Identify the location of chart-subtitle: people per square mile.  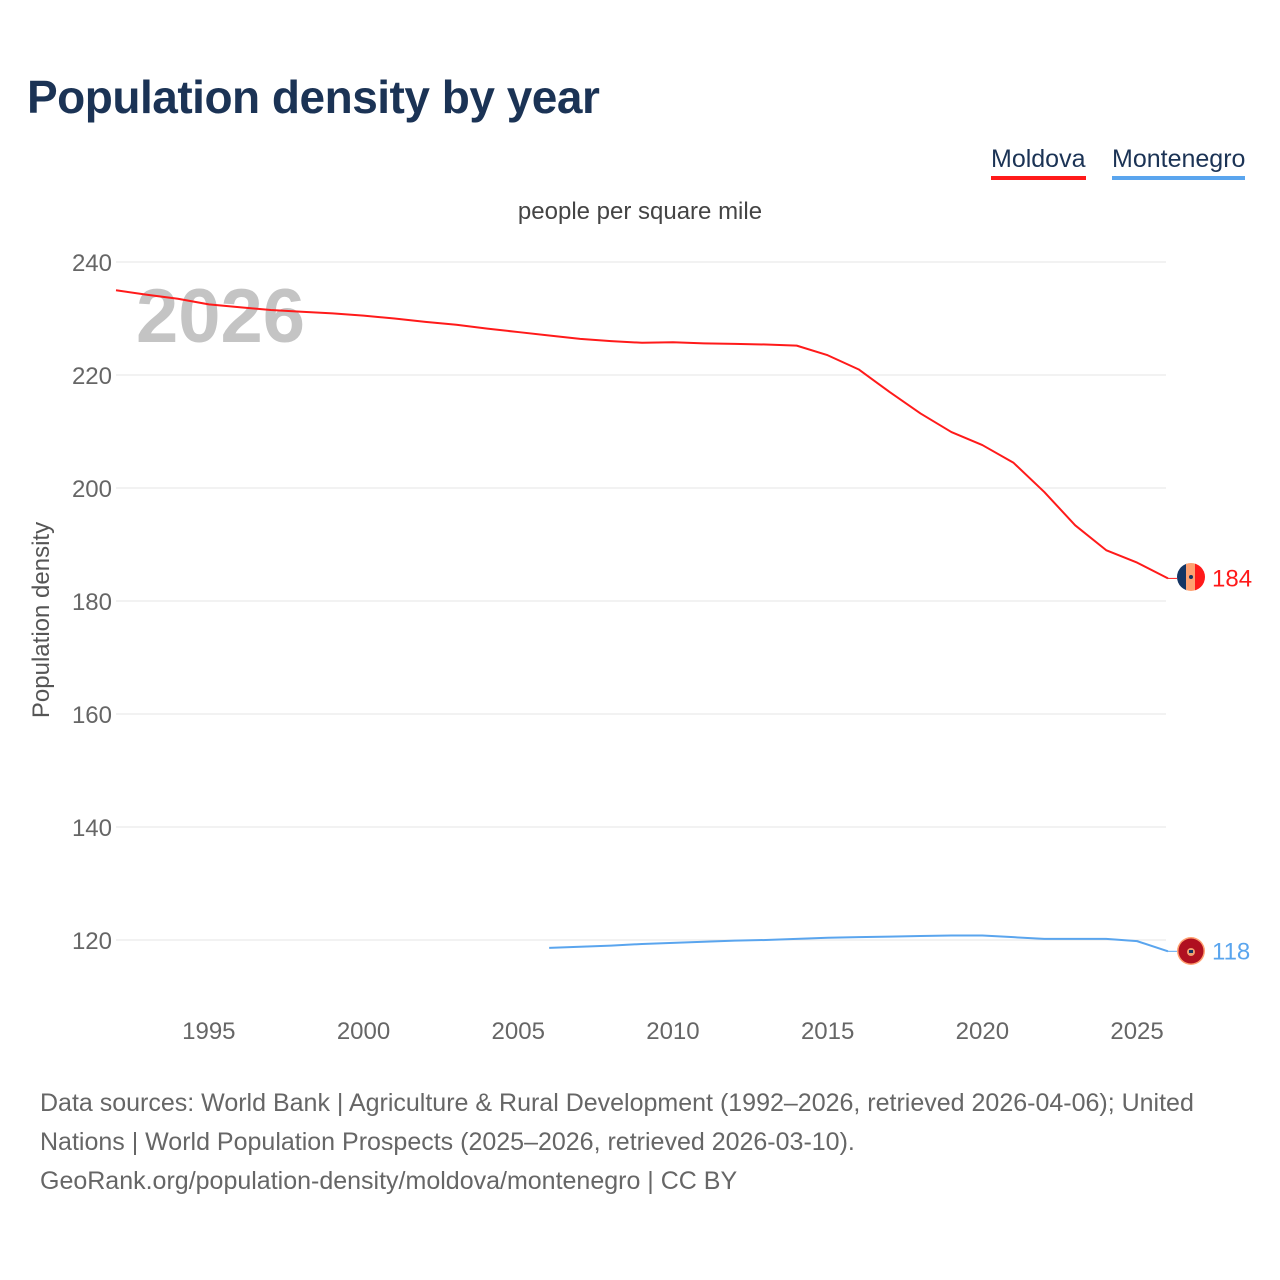
(640, 211).